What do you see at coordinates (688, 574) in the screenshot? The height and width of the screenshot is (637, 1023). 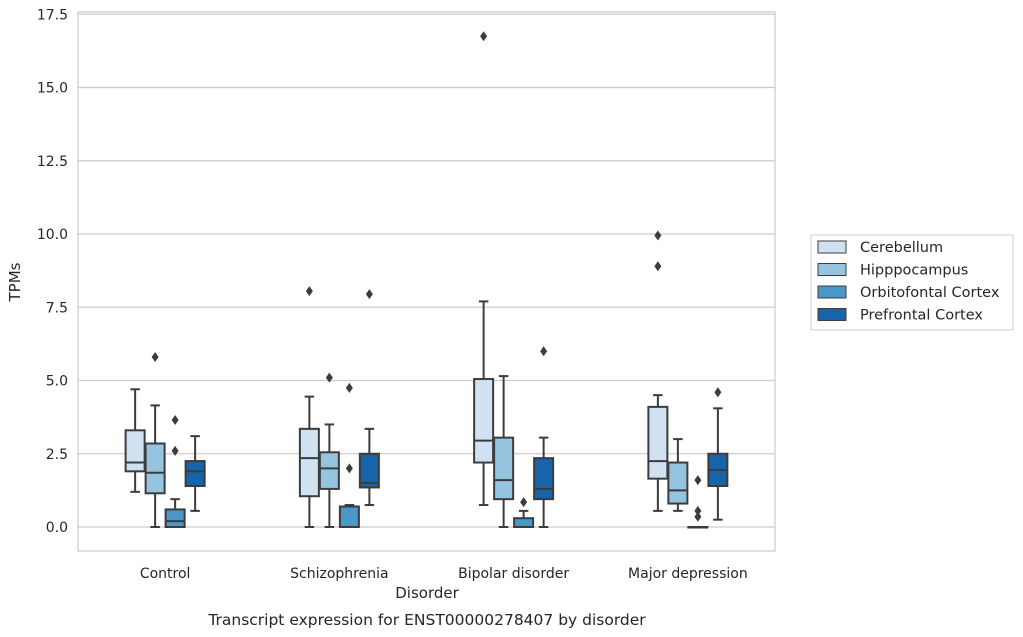 I see `x-tick-label: Major depression` at bounding box center [688, 574].